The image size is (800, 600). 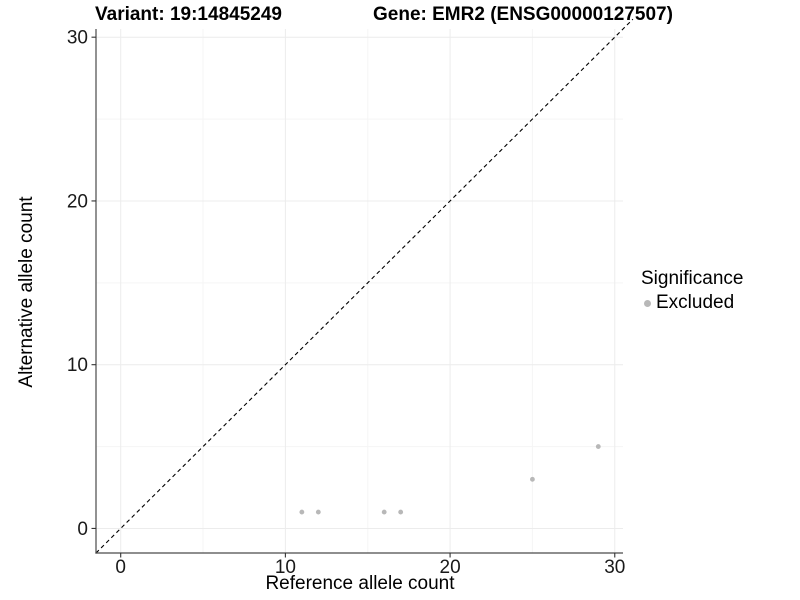 What do you see at coordinates (77, 201) in the screenshot?
I see `y-tick-label: 20` at bounding box center [77, 201].